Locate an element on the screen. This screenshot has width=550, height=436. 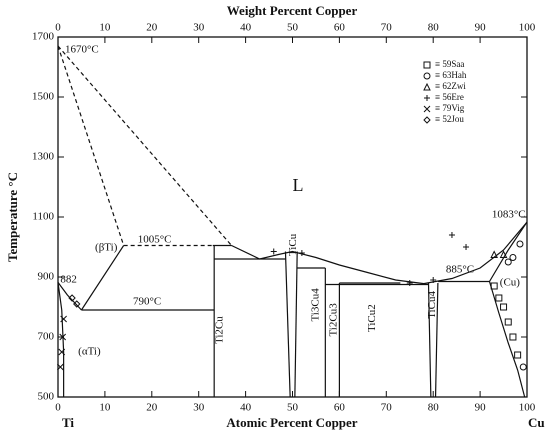
legend-label: ≡ 62Zwi is located at coordinates (450, 86).